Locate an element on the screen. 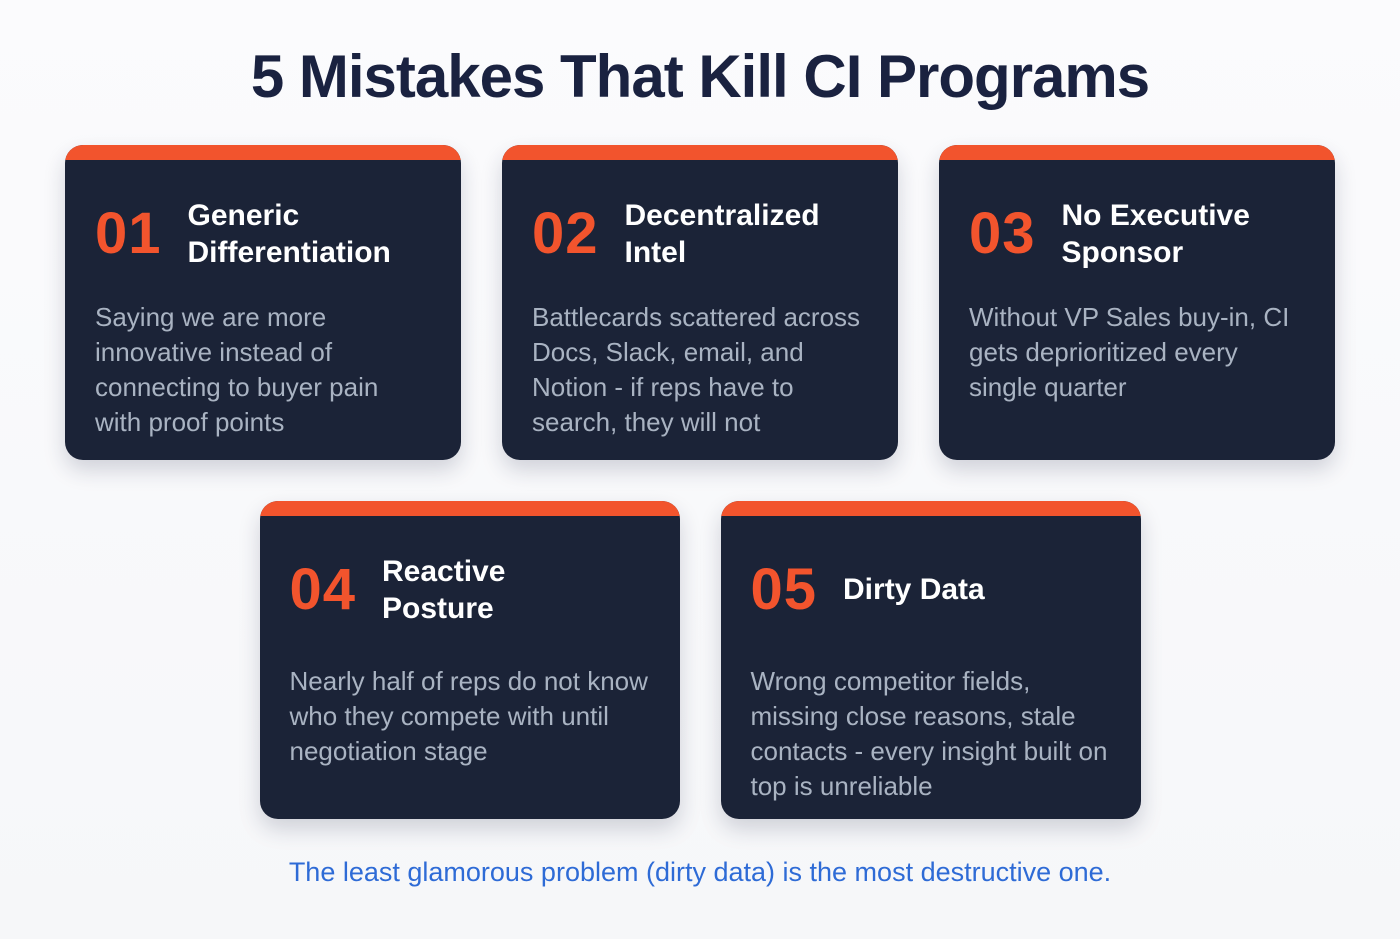  card-title: Dirty Data is located at coordinates (914, 590).